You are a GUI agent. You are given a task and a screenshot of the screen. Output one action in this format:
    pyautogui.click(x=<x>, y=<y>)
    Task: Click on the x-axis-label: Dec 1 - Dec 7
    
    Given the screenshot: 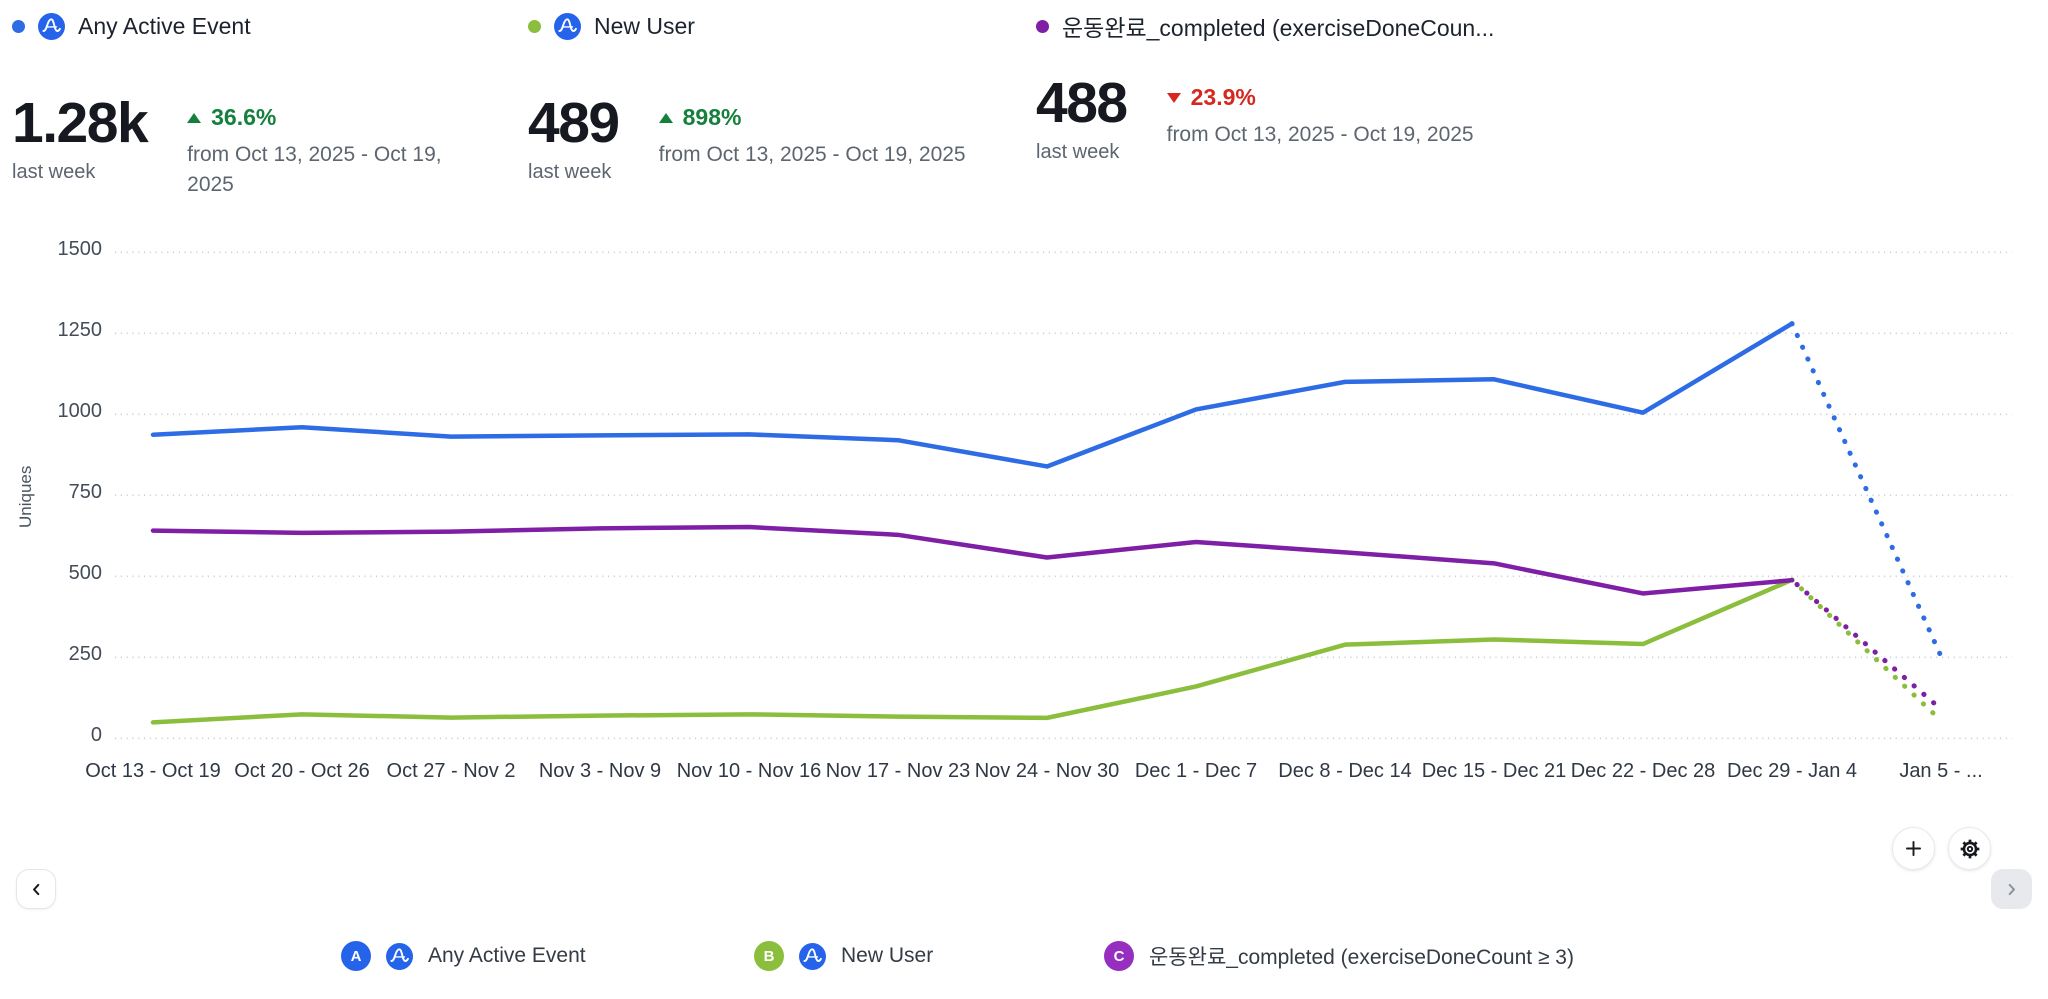 What is the action you would take?
    pyautogui.click(x=1196, y=771)
    